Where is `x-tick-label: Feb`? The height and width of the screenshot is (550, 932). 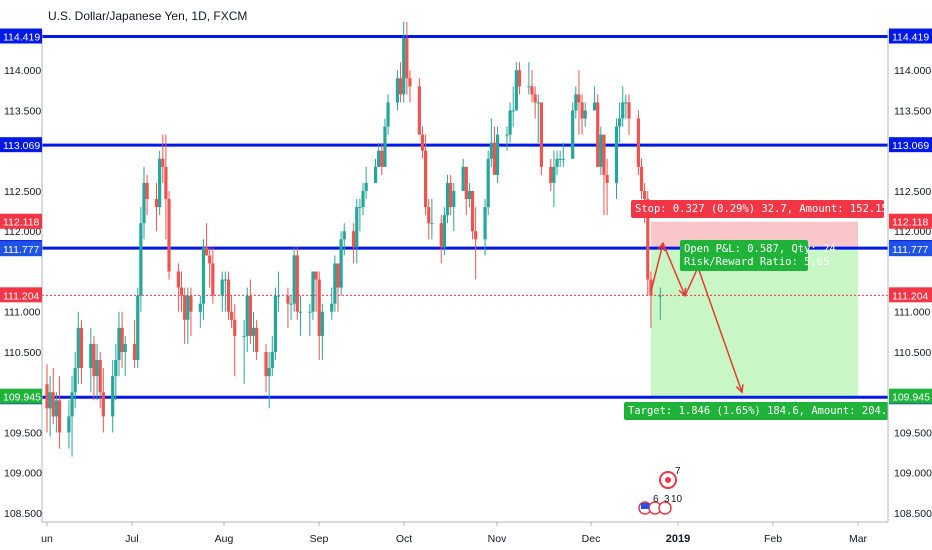 x-tick-label: Feb is located at coordinates (773, 539).